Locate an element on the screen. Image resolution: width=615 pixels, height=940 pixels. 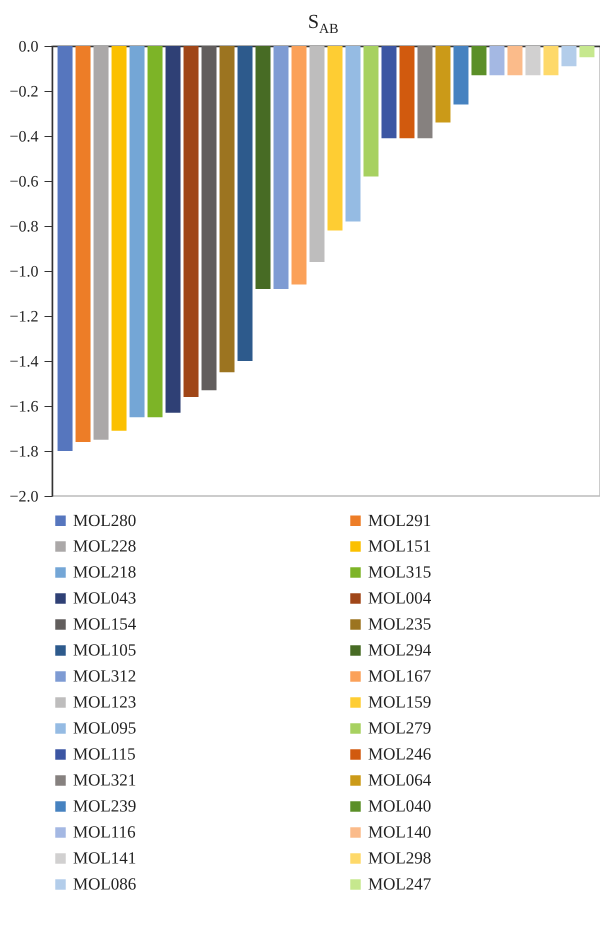
legend-label: MOL294 is located at coordinates (400, 650).